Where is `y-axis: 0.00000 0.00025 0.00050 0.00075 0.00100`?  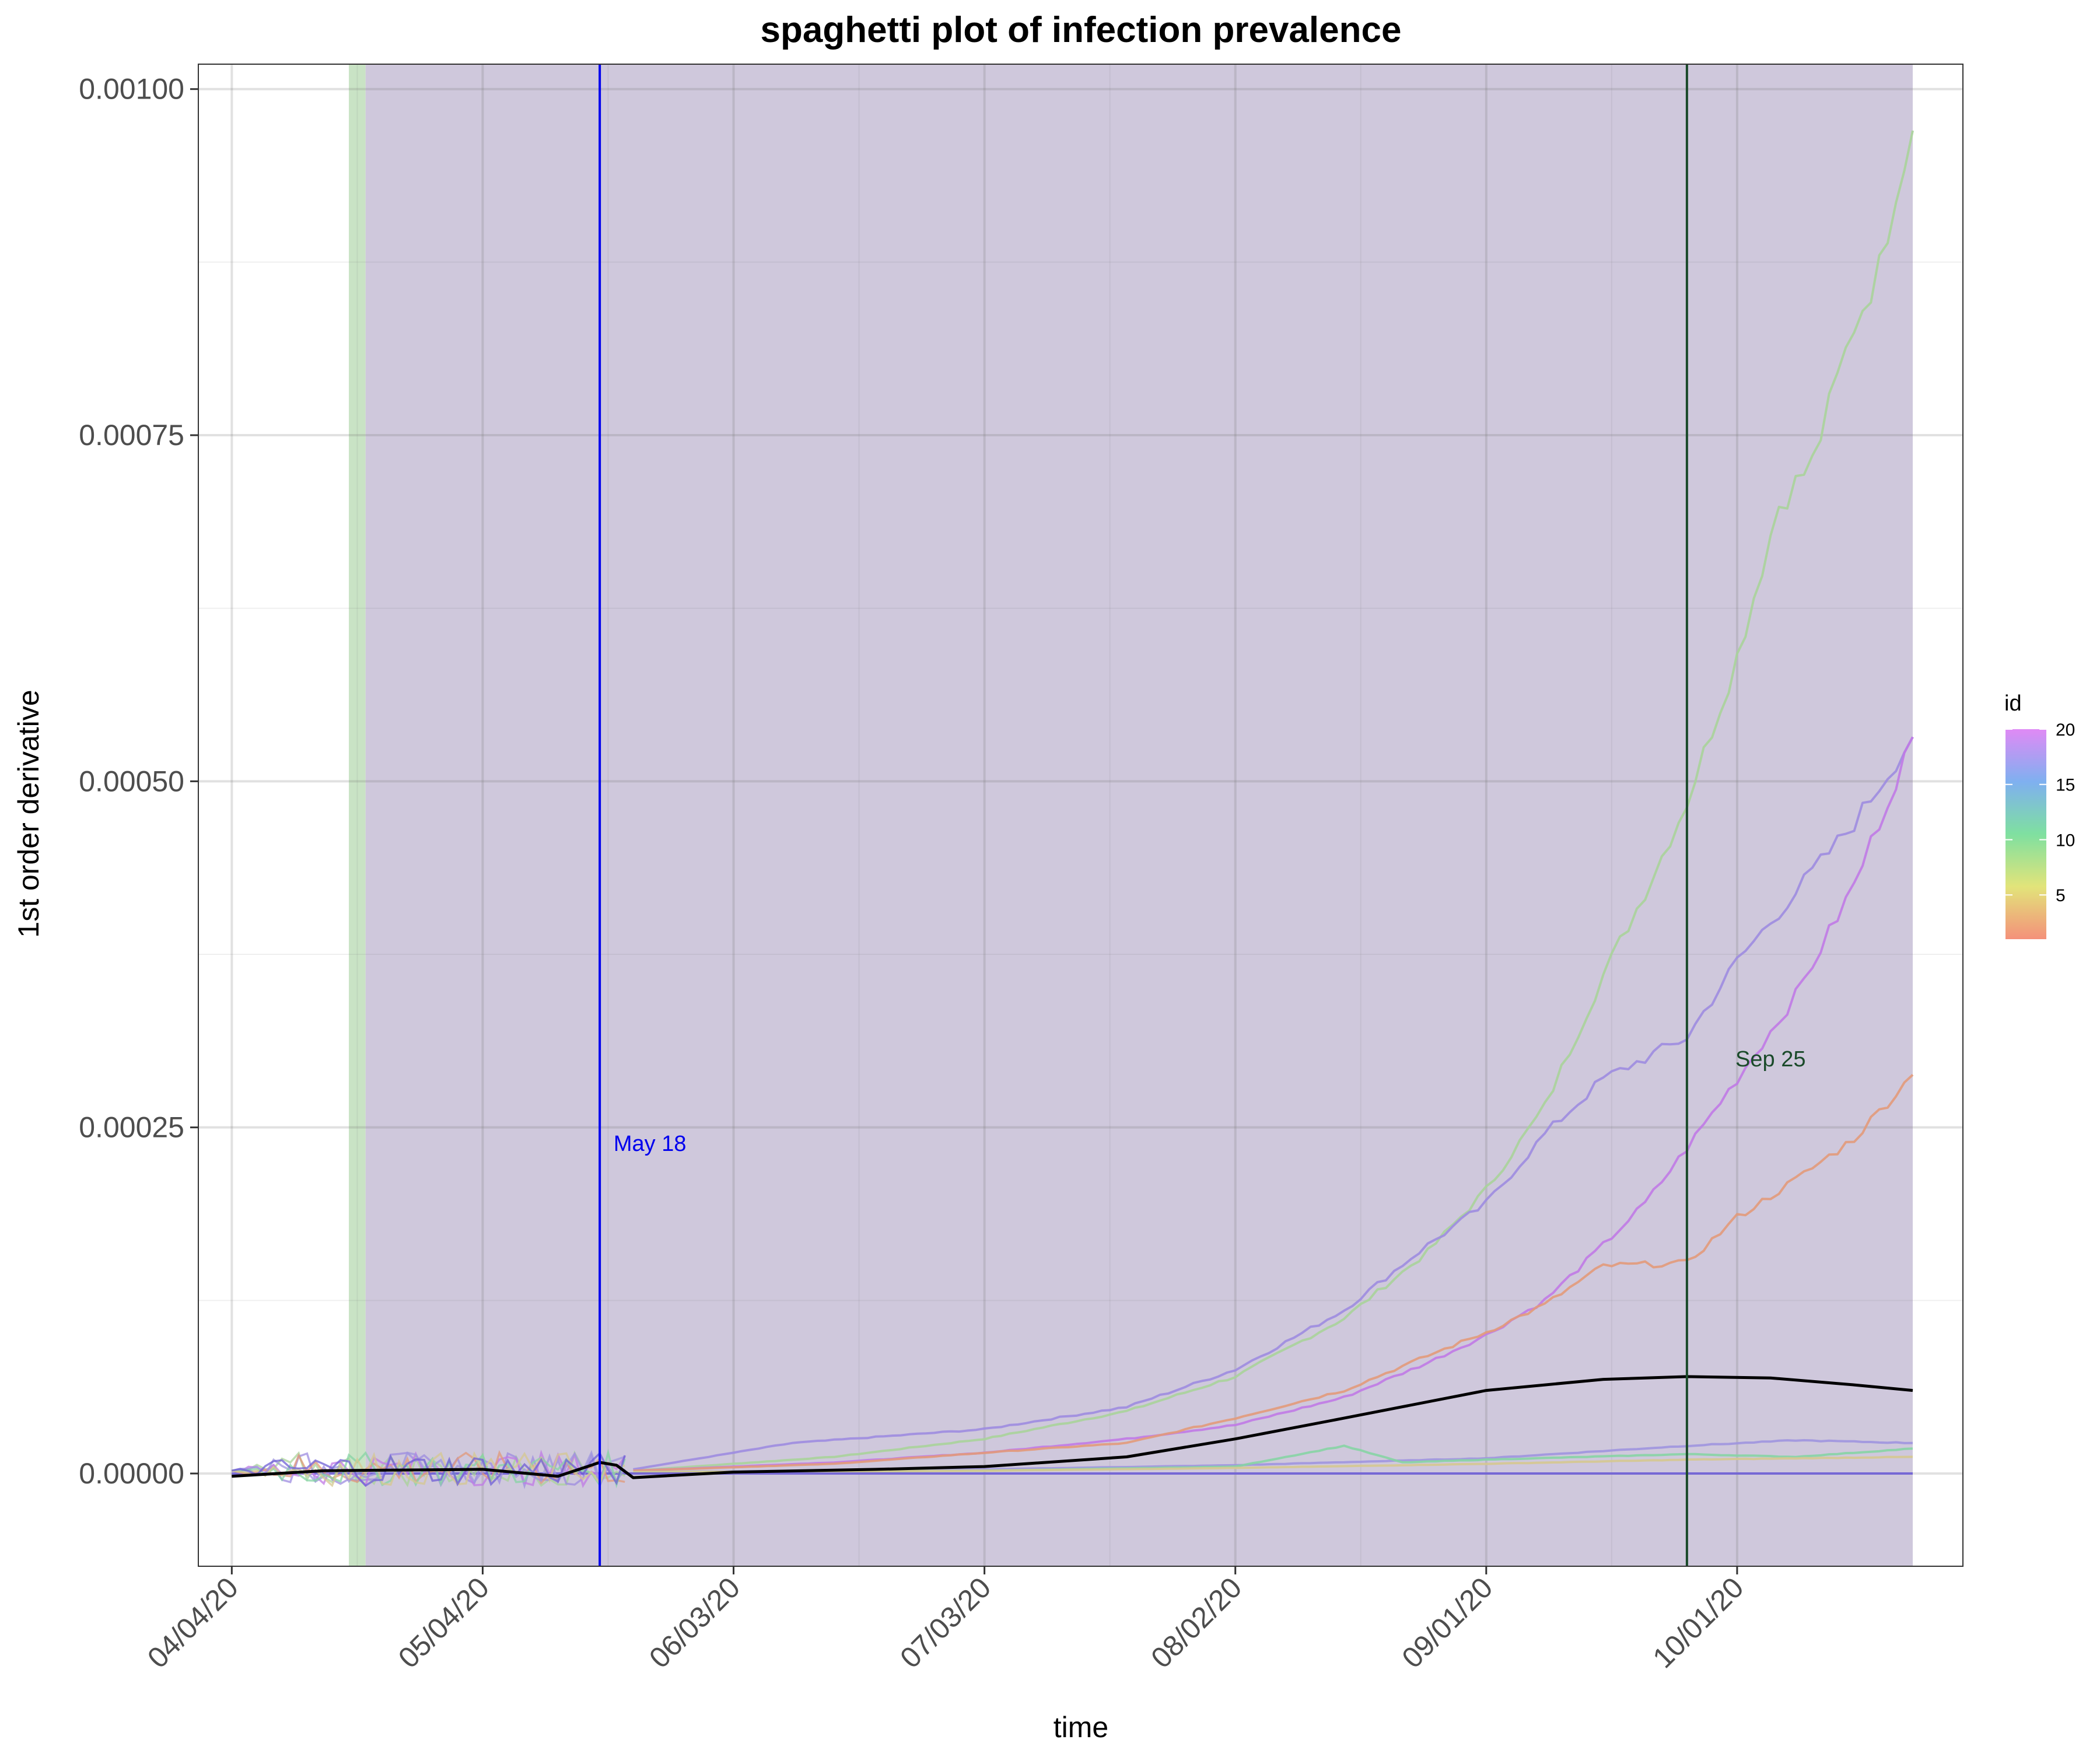
y-axis: 0.00000 0.00025 0.00050 0.00075 0.00100 is located at coordinates (138, 781).